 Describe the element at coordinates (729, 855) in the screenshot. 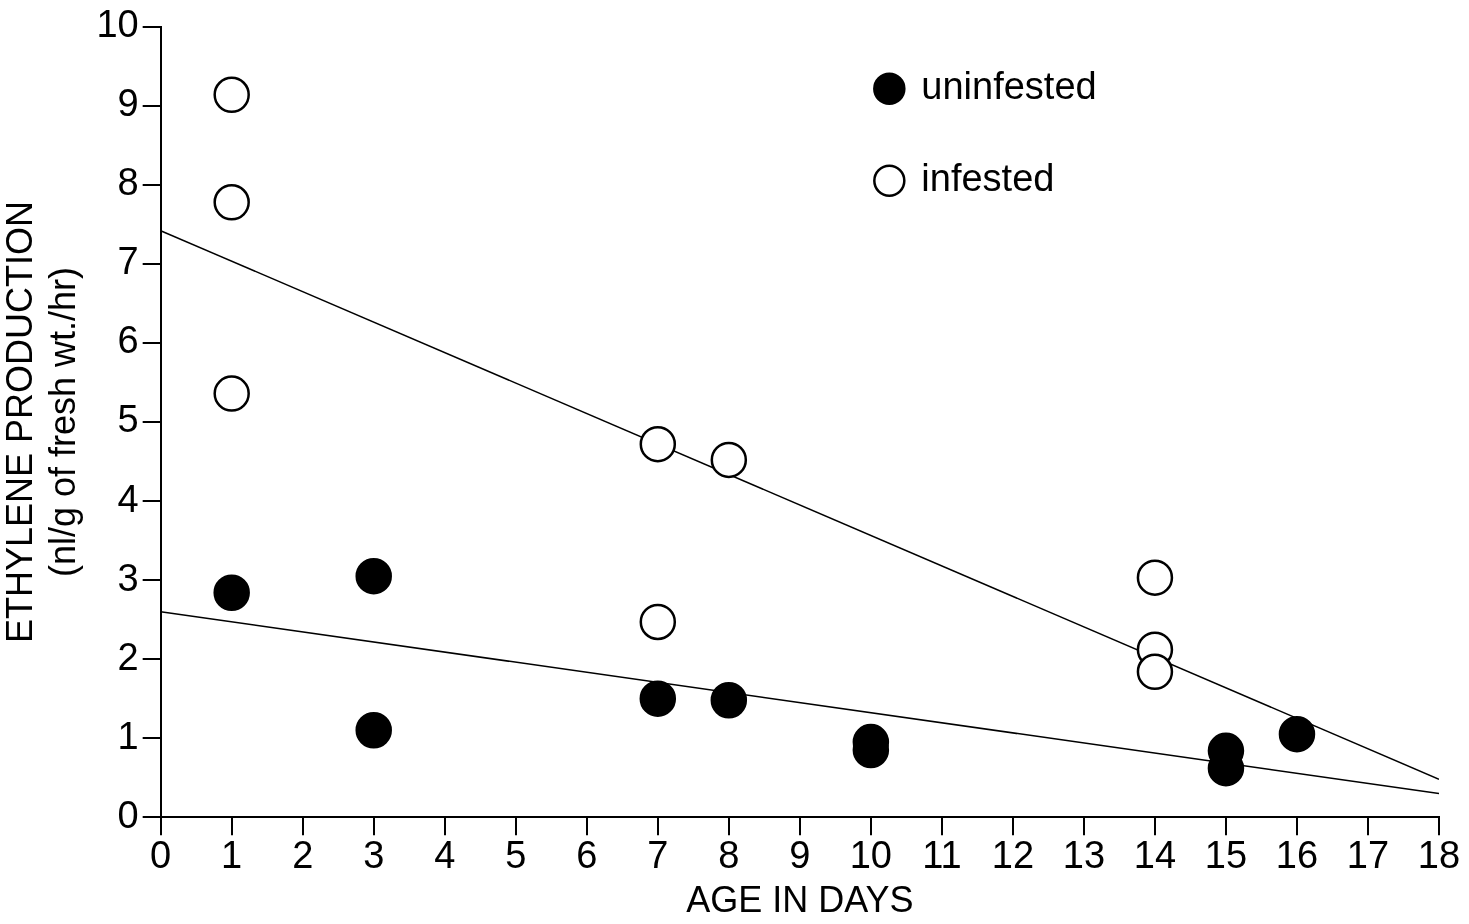

I see `x-tick-label: 8` at that location.